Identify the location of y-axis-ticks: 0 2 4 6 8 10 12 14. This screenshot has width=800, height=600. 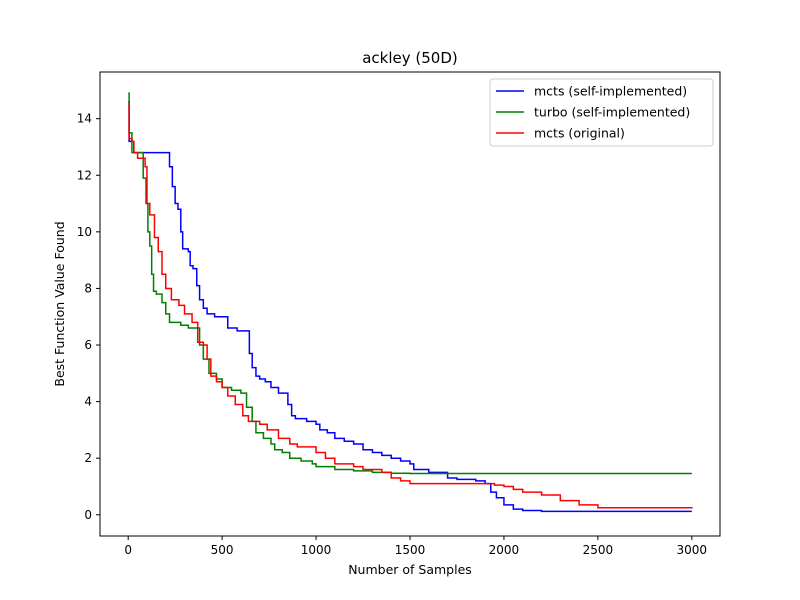
(88, 317).